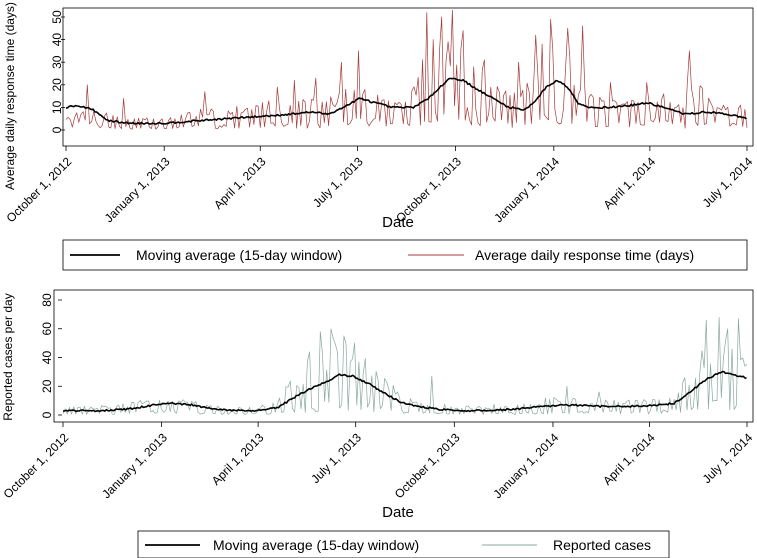 The width and height of the screenshot is (757, 558). Describe the element at coordinates (602, 545) in the screenshot. I see `legend-label-reported-cases: Reported cases` at that location.